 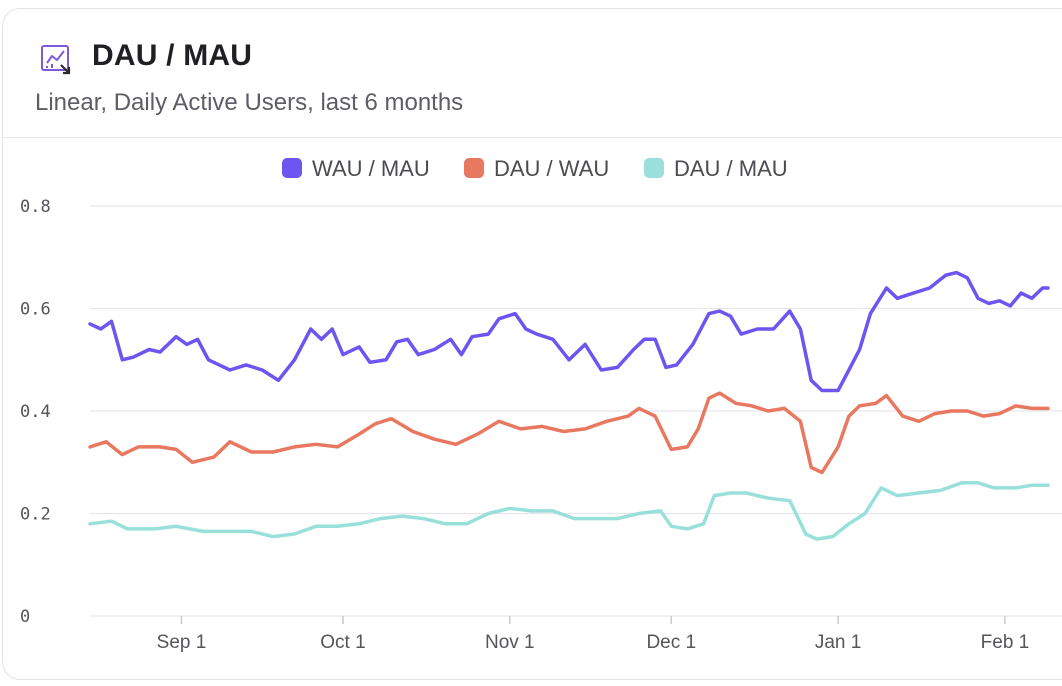 What do you see at coordinates (342, 642) in the screenshot?
I see `x-tick-label: Oct 1` at bounding box center [342, 642].